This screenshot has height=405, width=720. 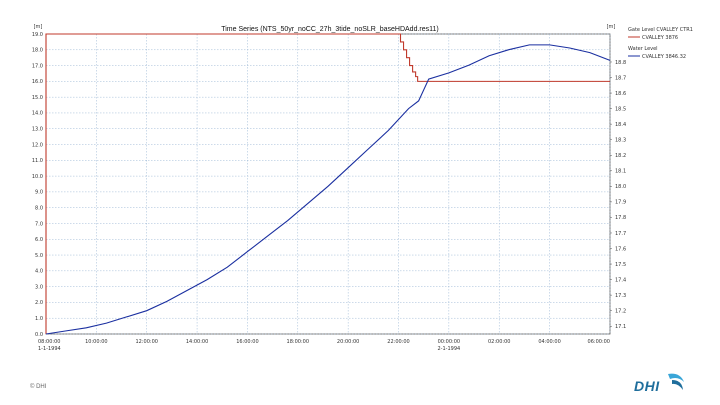 What do you see at coordinates (247, 342) in the screenshot?
I see `x-tick-label: 16:00:00` at bounding box center [247, 342].